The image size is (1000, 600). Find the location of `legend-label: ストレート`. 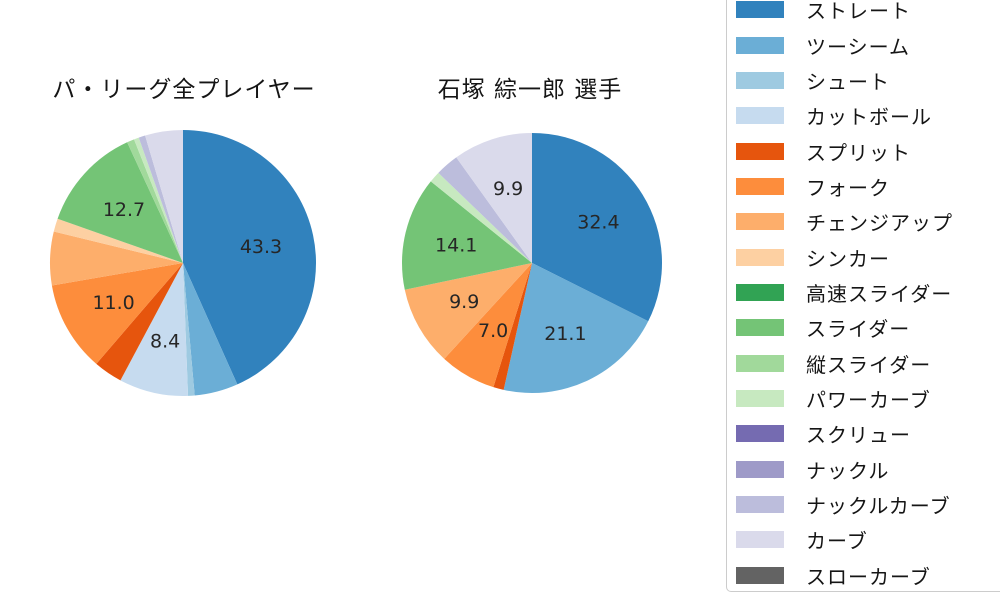

legend-label: ストレート is located at coordinates (858, 12).